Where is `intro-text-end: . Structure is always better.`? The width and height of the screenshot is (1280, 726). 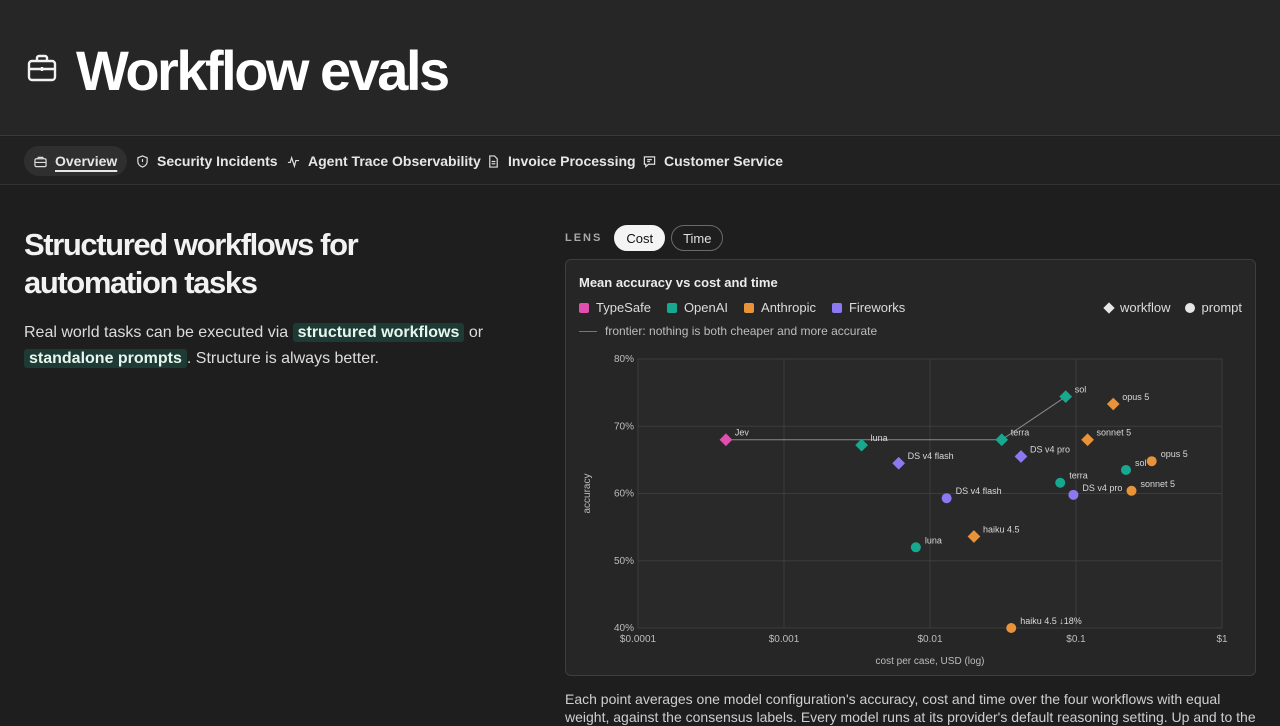 intro-text-end: . Structure is always better. is located at coordinates (282, 358).